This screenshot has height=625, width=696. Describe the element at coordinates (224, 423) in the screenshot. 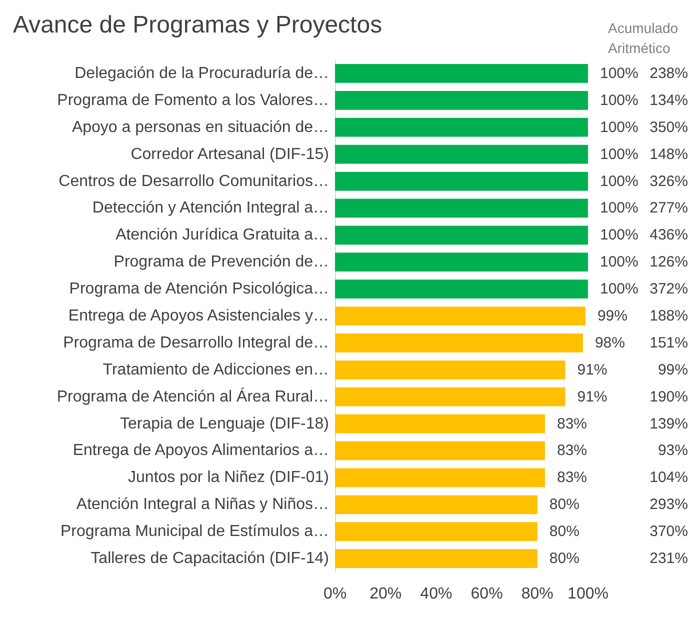

I see `y-tick-label: Terapia de Lenguaje (DIF-18)` at that location.